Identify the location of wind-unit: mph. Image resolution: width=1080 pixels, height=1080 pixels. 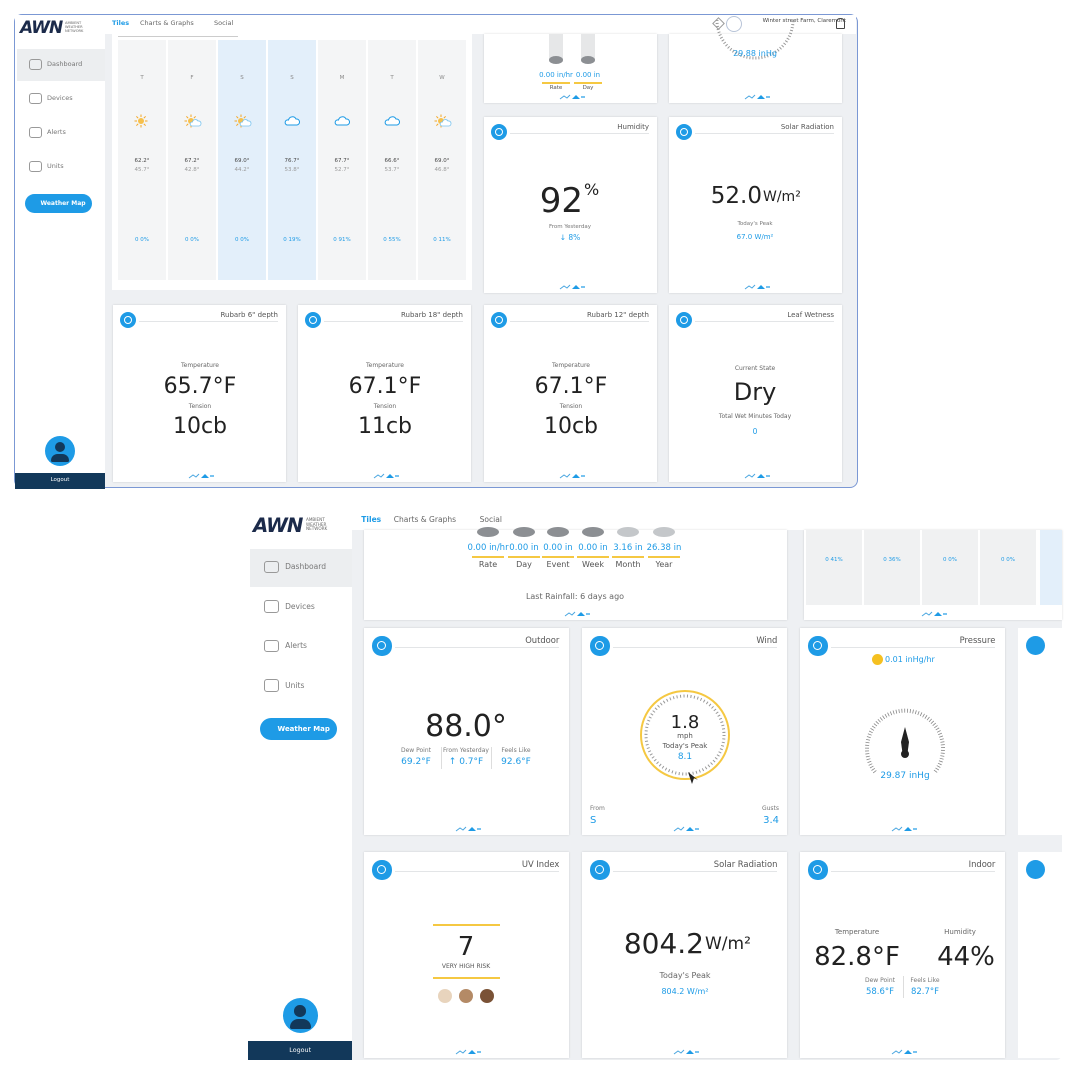
(685, 736).